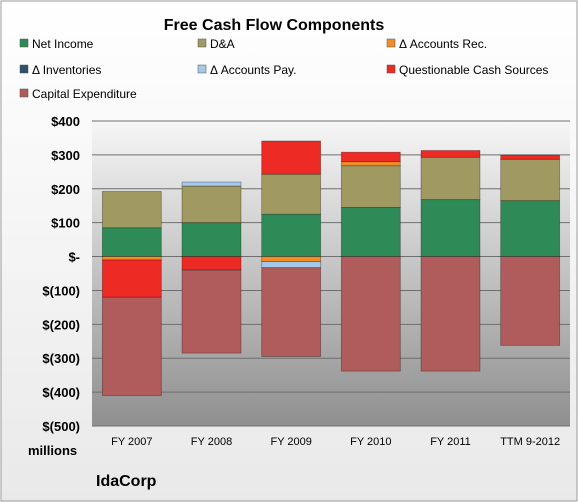 This screenshot has width=578, height=502. I want to click on bar-d-a-fy-2009, so click(291, 194).